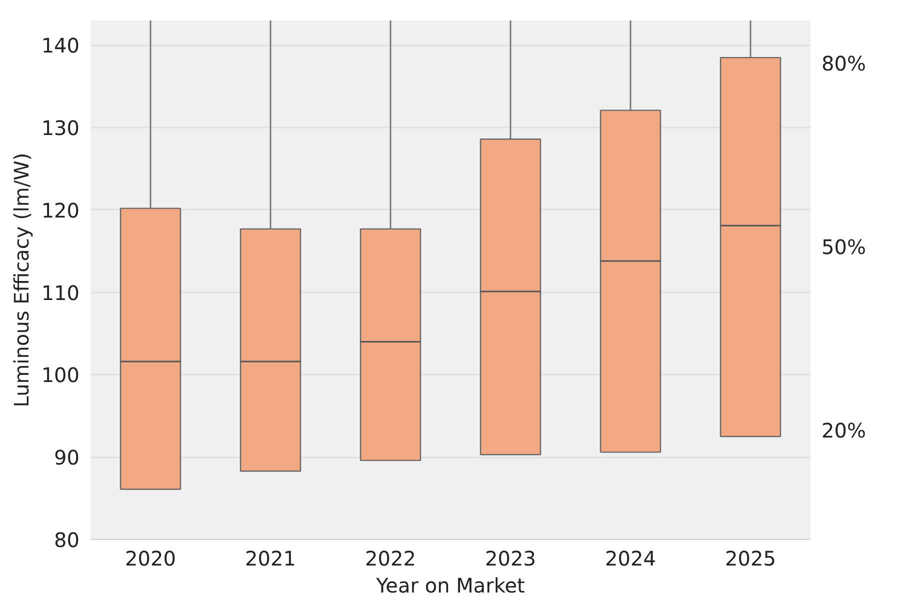 The width and height of the screenshot is (918, 609). Describe the element at coordinates (844, 430) in the screenshot. I see `y2-tick-label: 20%` at that location.